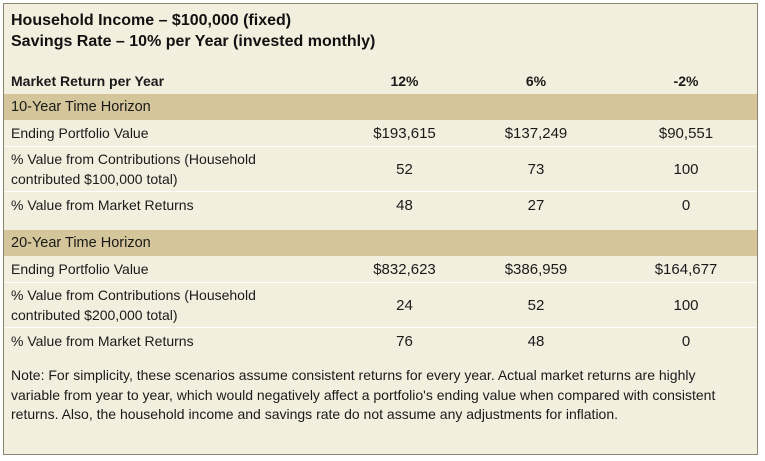  I want to click on header-12pct: 12%, so click(404, 81).